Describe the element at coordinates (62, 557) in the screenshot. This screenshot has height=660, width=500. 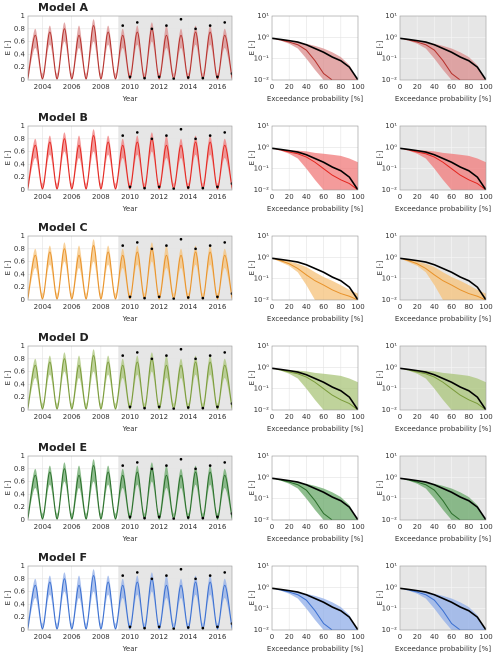
I see `panel-title: Model F` at that location.